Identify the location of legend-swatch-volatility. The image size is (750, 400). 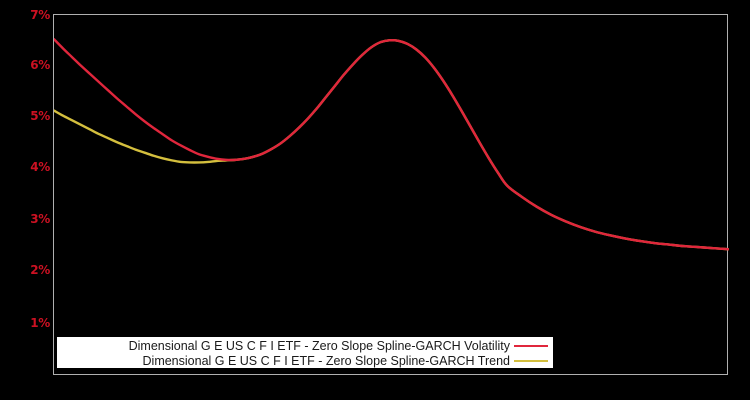
(531, 346).